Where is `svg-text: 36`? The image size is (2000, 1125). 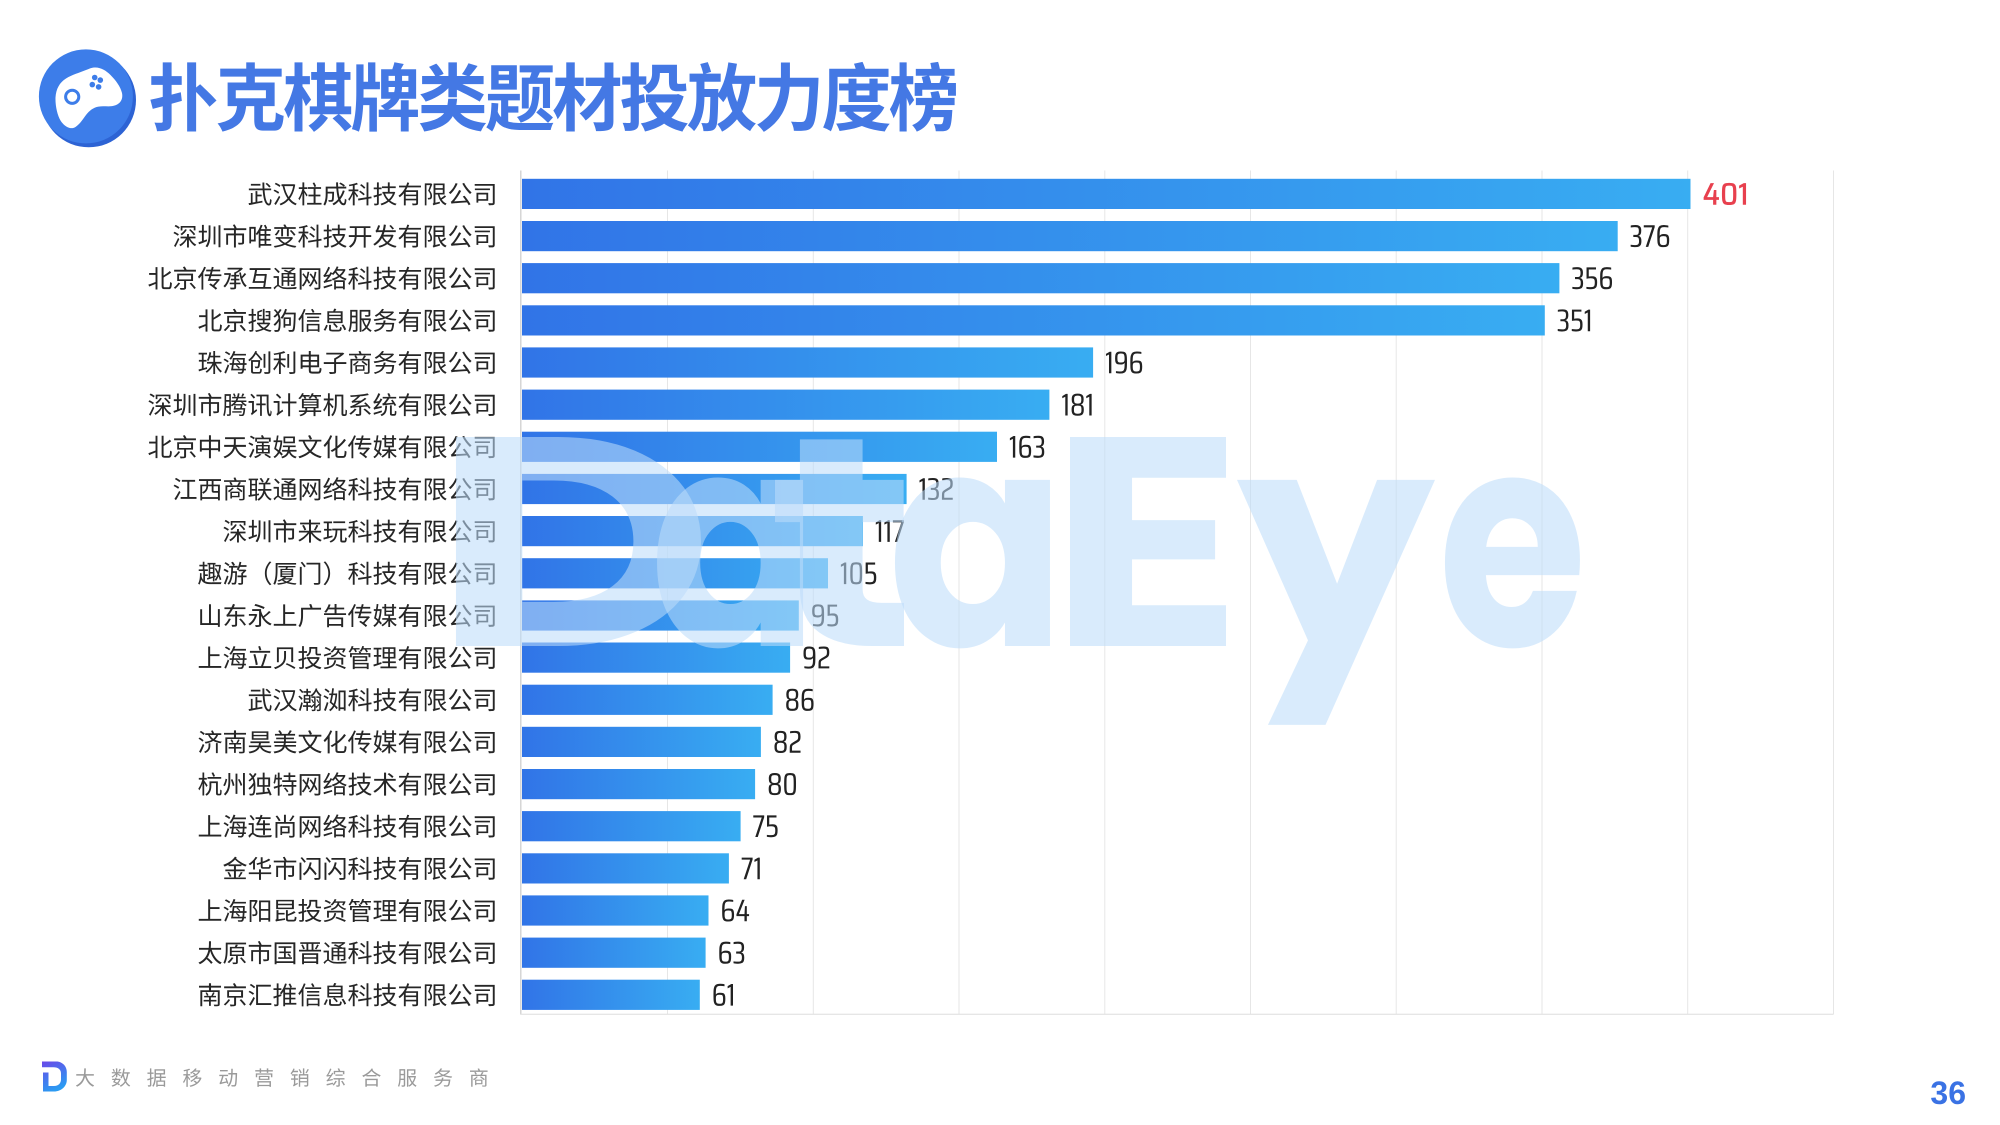 svg-text: 36 is located at coordinates (1948, 1093).